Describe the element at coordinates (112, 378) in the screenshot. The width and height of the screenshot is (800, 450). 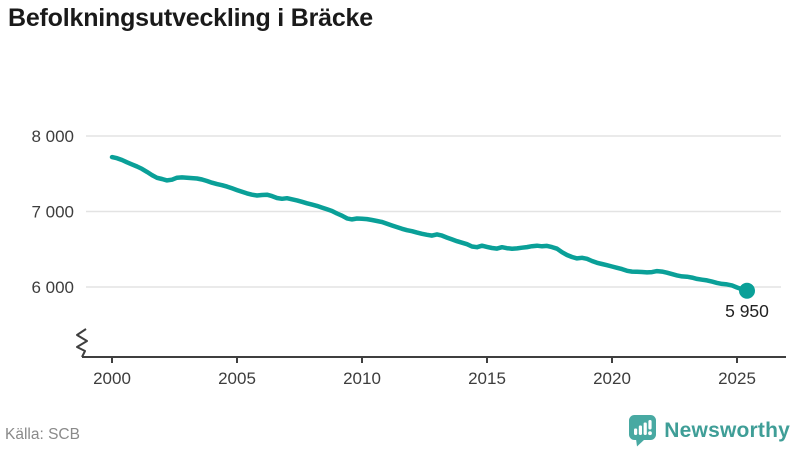
I see `x-axis-label: 2000` at that location.